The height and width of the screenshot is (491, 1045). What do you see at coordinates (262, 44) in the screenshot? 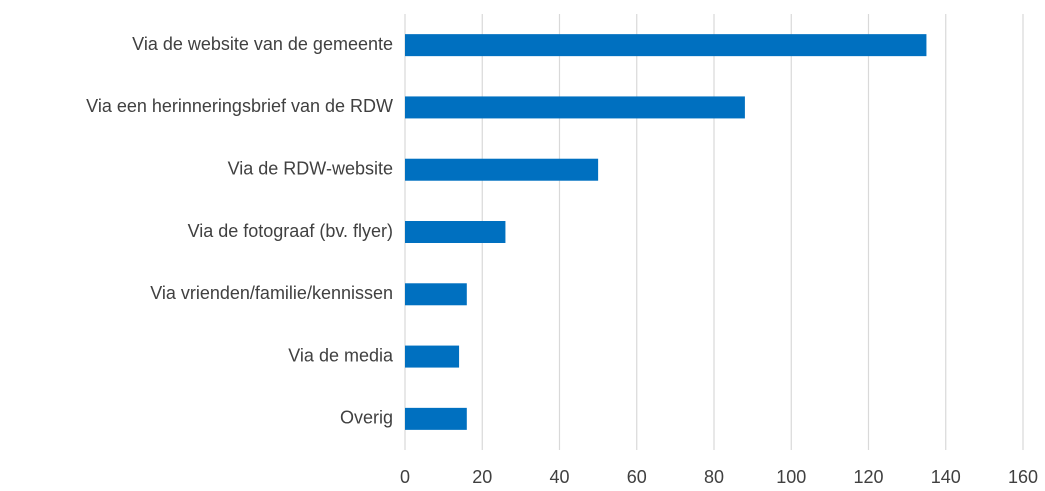
I see `y-tick-label: Via de website van de gemeente` at bounding box center [262, 44].